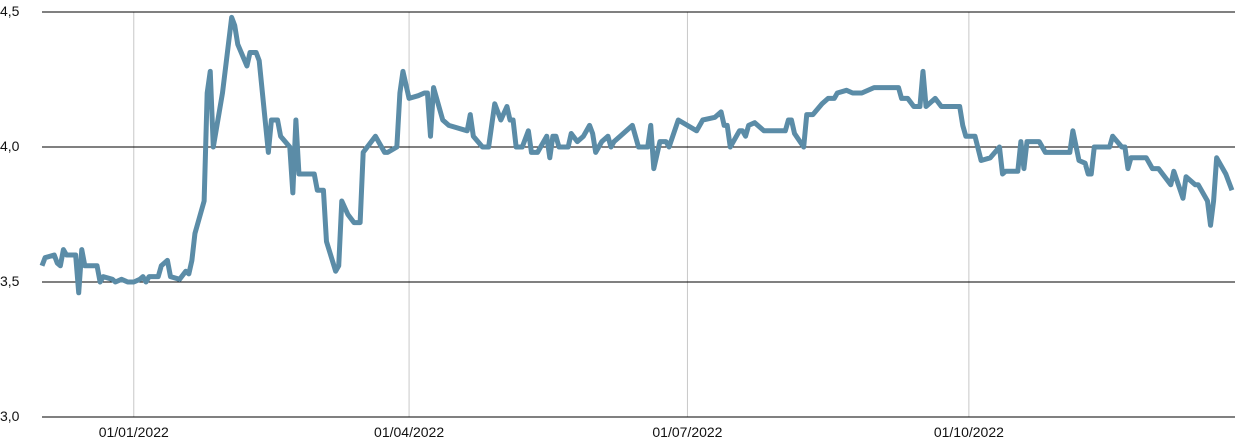 The image size is (1235, 440). Describe the element at coordinates (10, 416) in the screenshot. I see `y-tick-label: 3,0` at that location.